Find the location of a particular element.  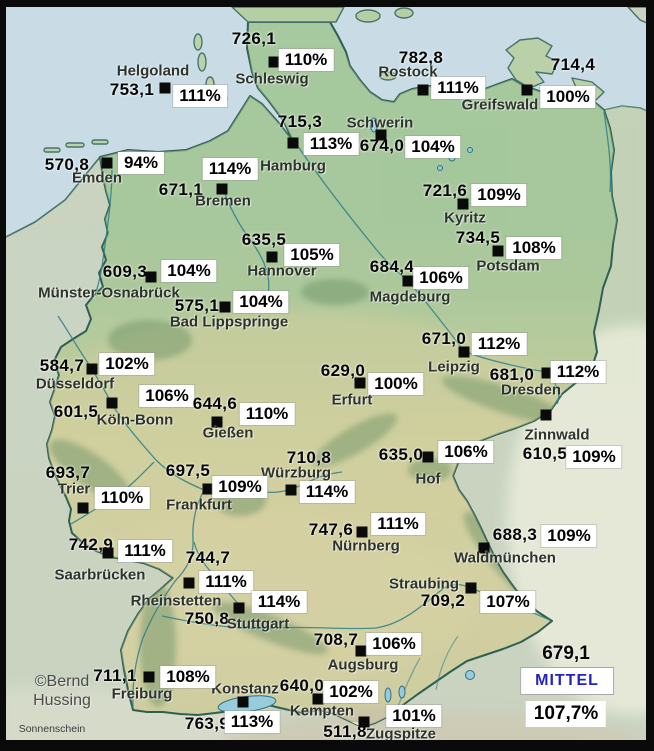

ruegen-island is located at coordinates (532, 63).